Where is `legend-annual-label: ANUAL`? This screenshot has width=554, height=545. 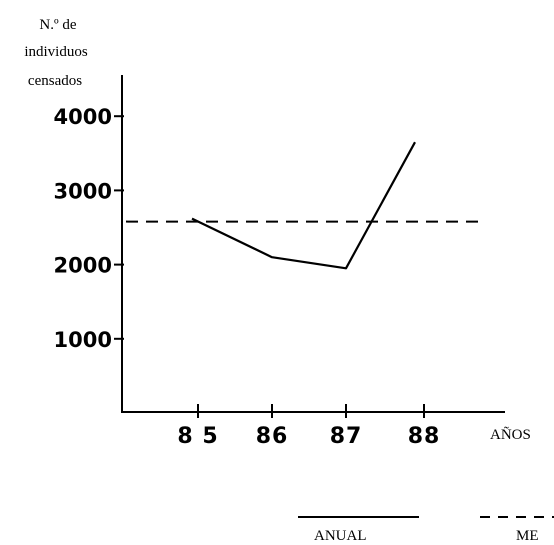
legend-annual-label: ANUAL is located at coordinates (340, 536).